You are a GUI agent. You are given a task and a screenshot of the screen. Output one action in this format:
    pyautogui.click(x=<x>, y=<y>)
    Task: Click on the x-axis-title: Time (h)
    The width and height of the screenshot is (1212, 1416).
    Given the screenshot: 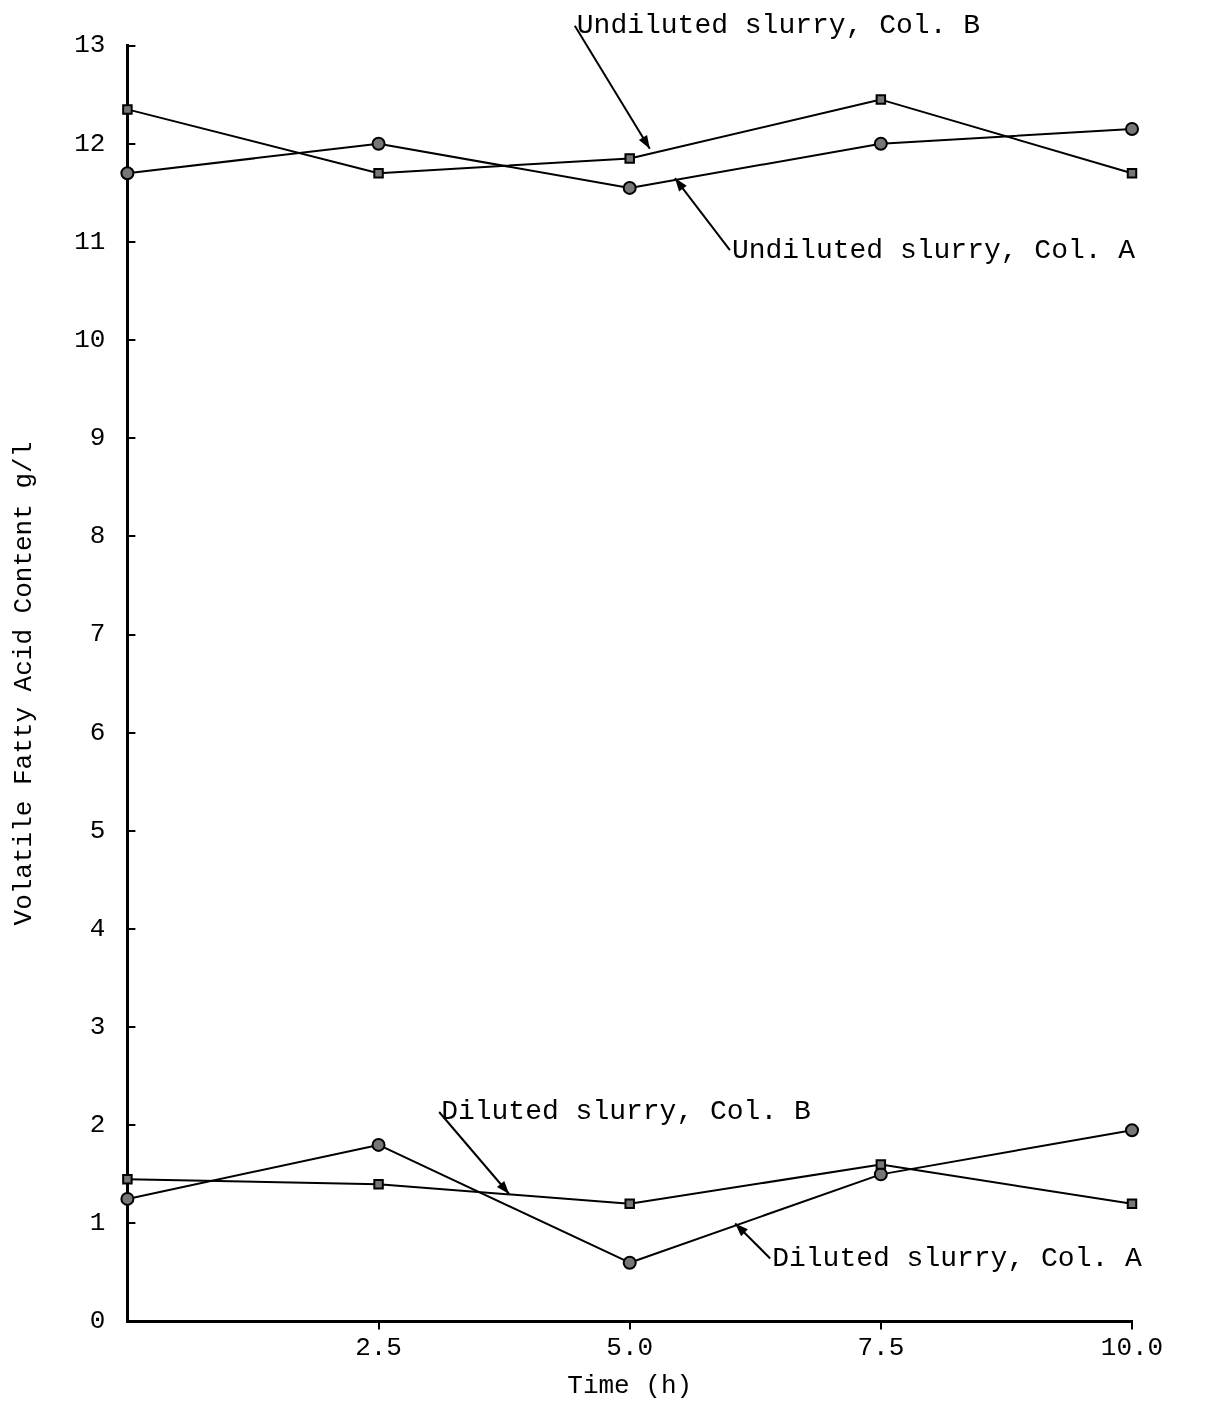 What is the action you would take?
    pyautogui.click(x=630, y=1386)
    